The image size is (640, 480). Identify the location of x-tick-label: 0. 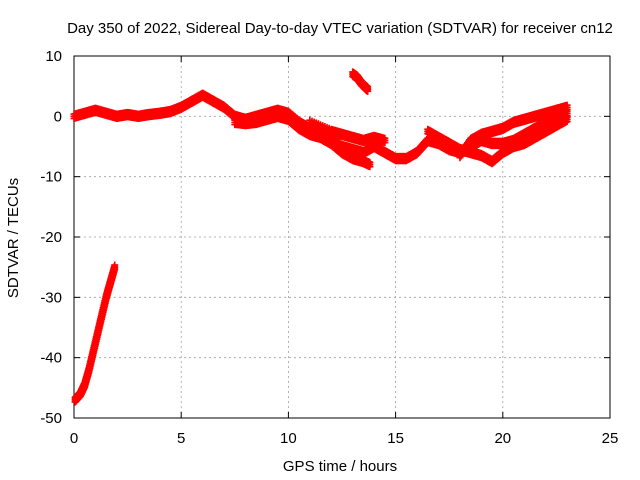
(74, 438).